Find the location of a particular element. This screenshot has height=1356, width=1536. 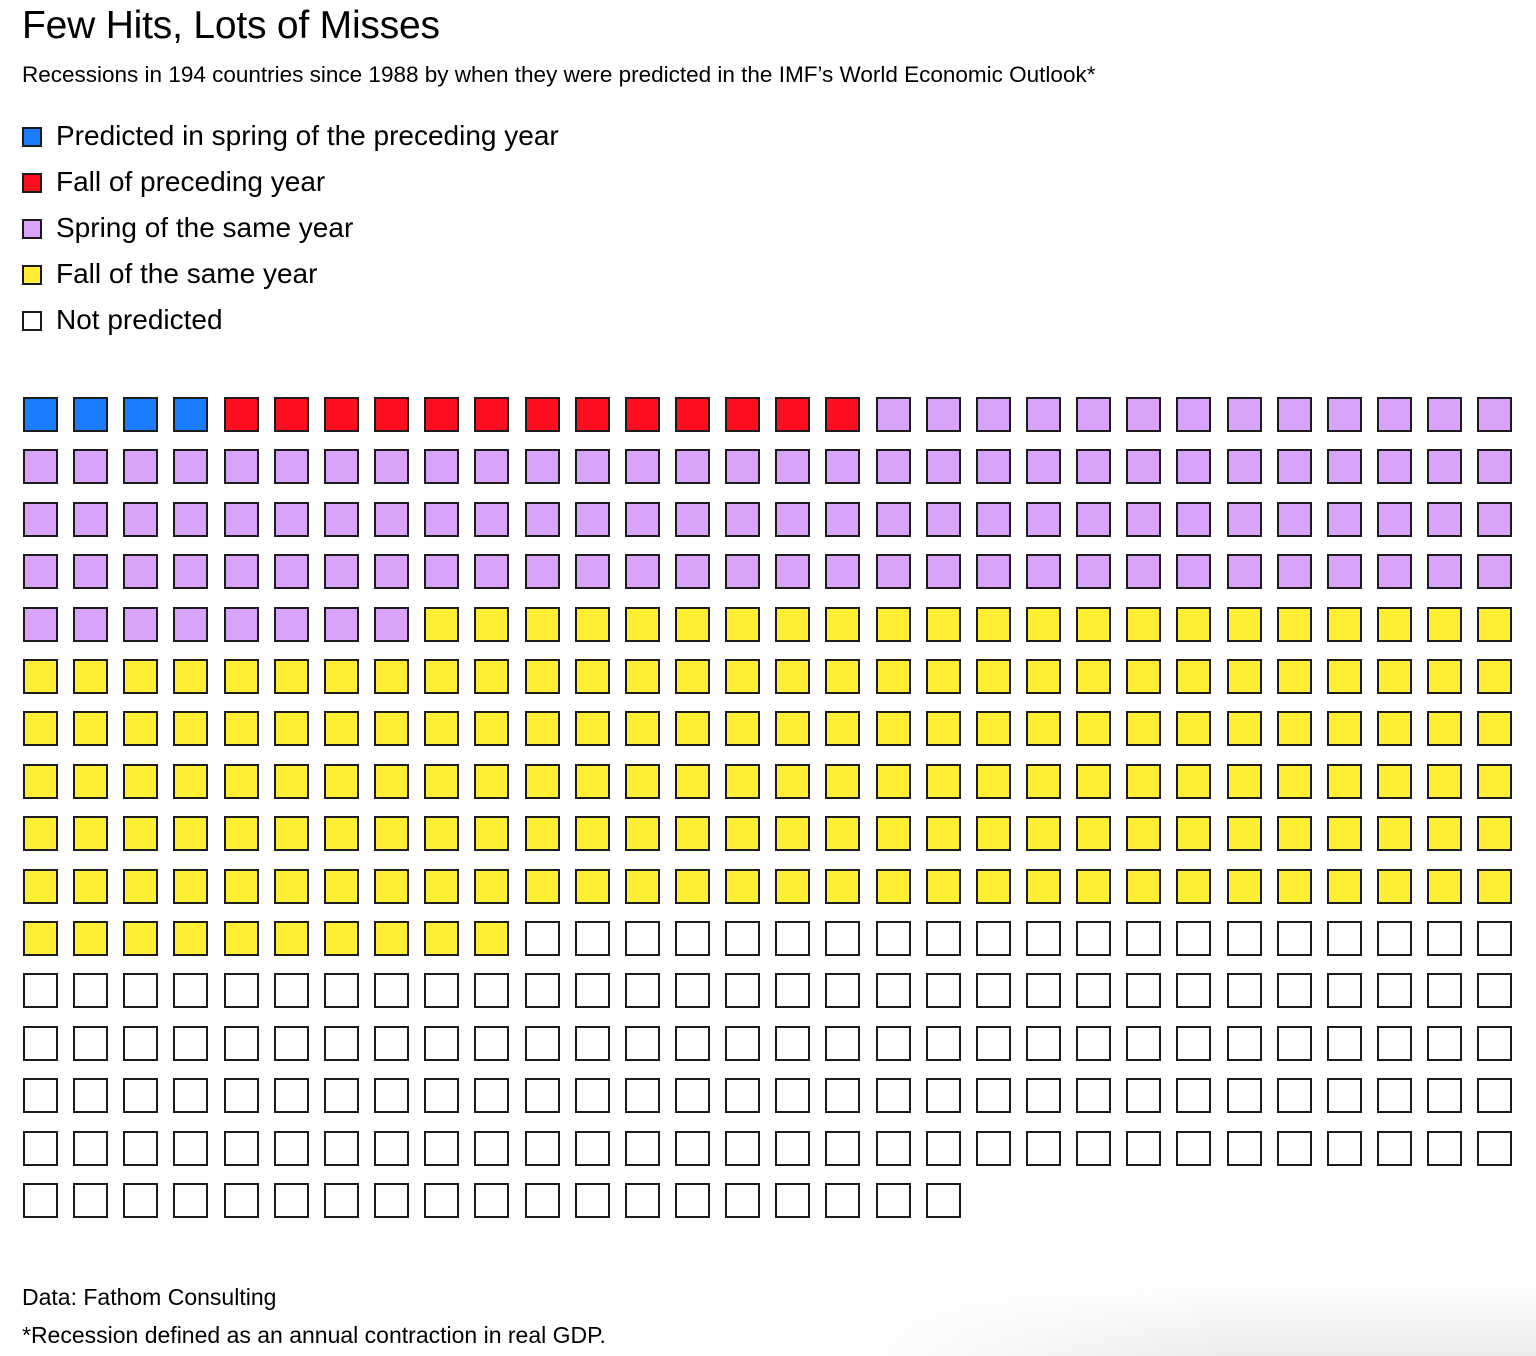

waffle-cell-fall-preceding is located at coordinates (341, 414).